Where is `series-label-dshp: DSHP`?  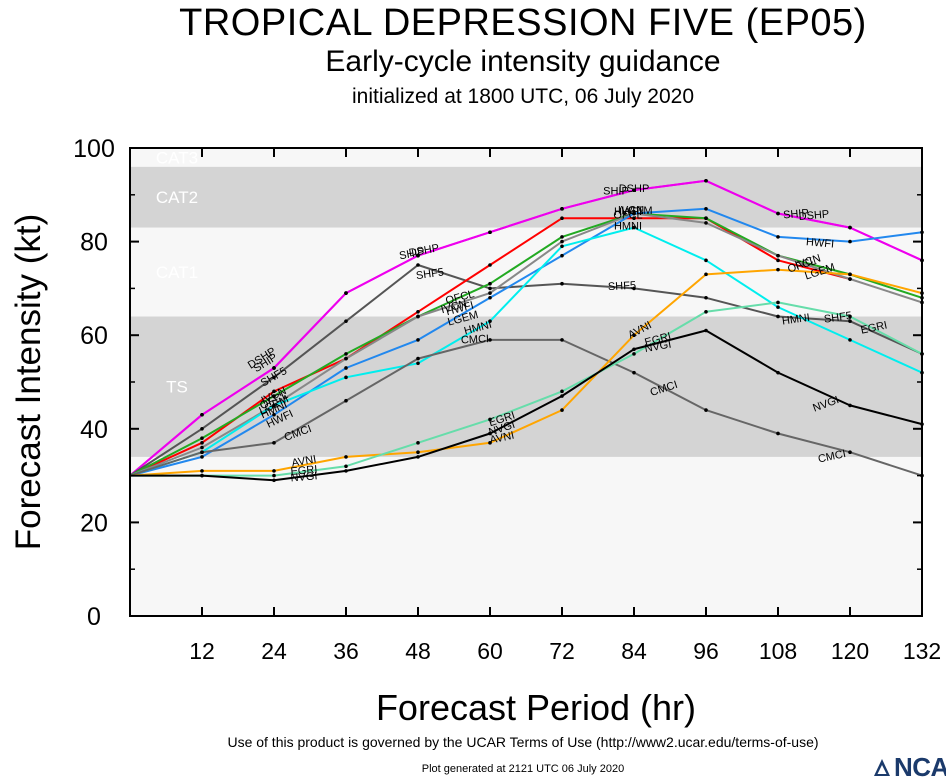
series-label-dshp: DSHP is located at coordinates (424, 250).